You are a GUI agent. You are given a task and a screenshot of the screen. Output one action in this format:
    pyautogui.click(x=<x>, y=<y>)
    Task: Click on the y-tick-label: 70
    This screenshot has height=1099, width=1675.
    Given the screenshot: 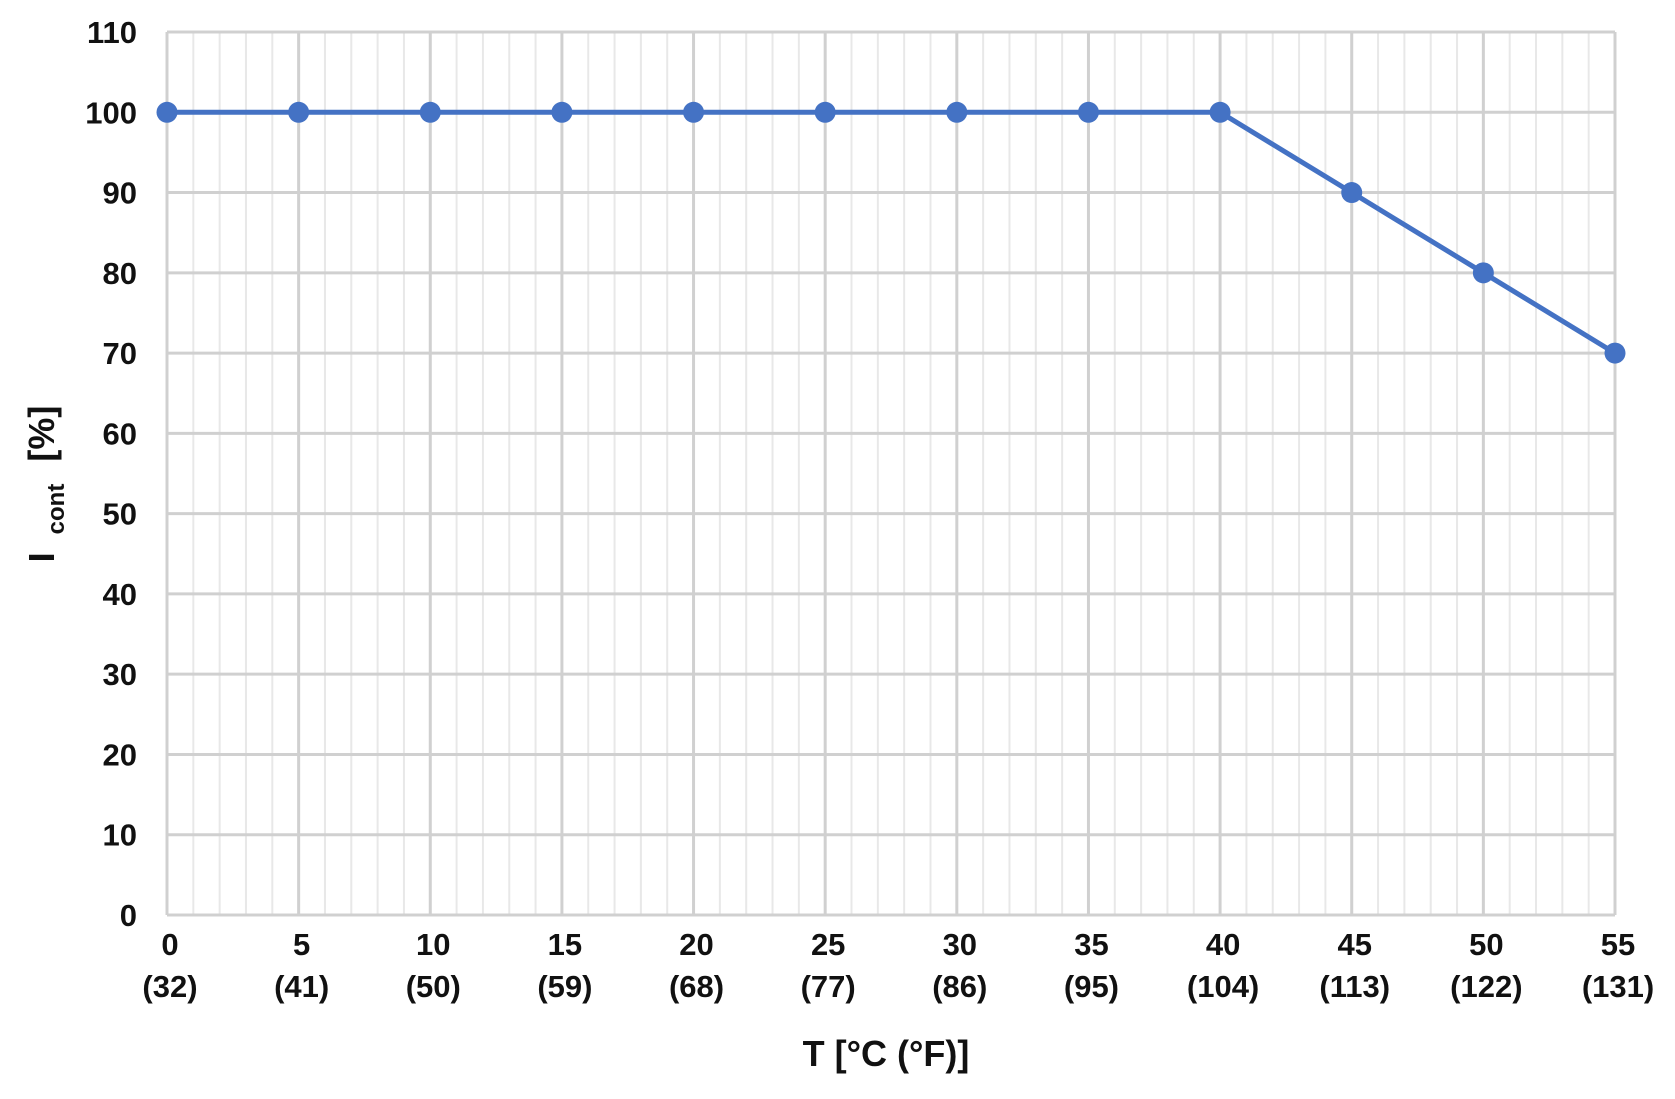 What is the action you would take?
    pyautogui.click(x=120, y=353)
    